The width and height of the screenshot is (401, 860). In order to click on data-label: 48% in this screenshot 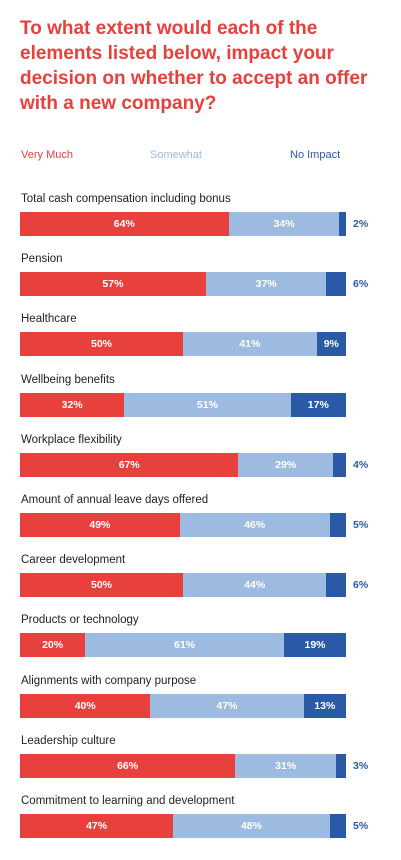, I will do `click(251, 826)`.